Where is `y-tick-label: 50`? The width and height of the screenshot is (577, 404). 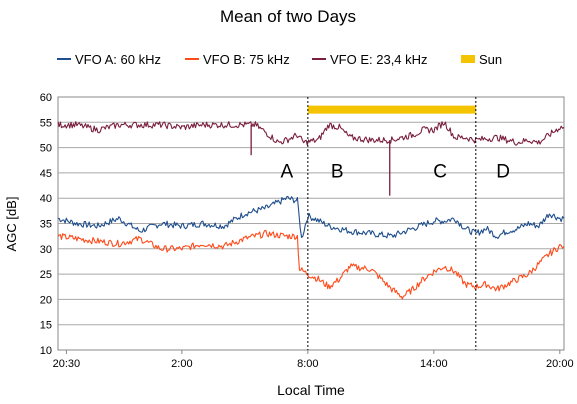
y-tick-label: 50 is located at coordinates (46, 149).